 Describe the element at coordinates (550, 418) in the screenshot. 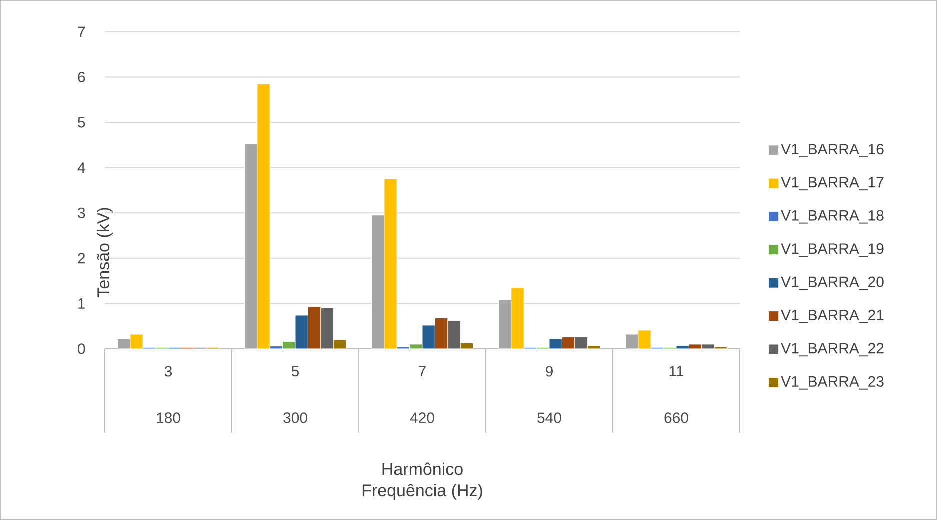

I see `text: 540` at that location.